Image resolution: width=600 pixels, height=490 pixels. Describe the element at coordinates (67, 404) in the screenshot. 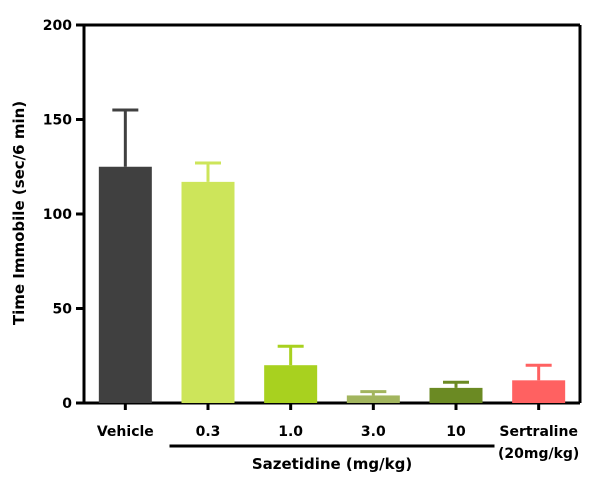

I see `y-tick-label: 0` at that location.